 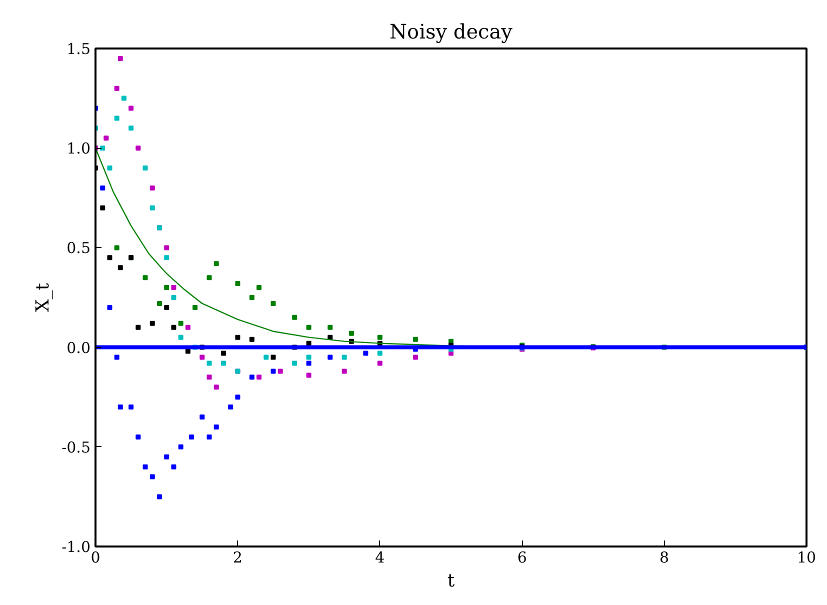 I want to click on x-tick-label: 10, so click(x=806, y=557).